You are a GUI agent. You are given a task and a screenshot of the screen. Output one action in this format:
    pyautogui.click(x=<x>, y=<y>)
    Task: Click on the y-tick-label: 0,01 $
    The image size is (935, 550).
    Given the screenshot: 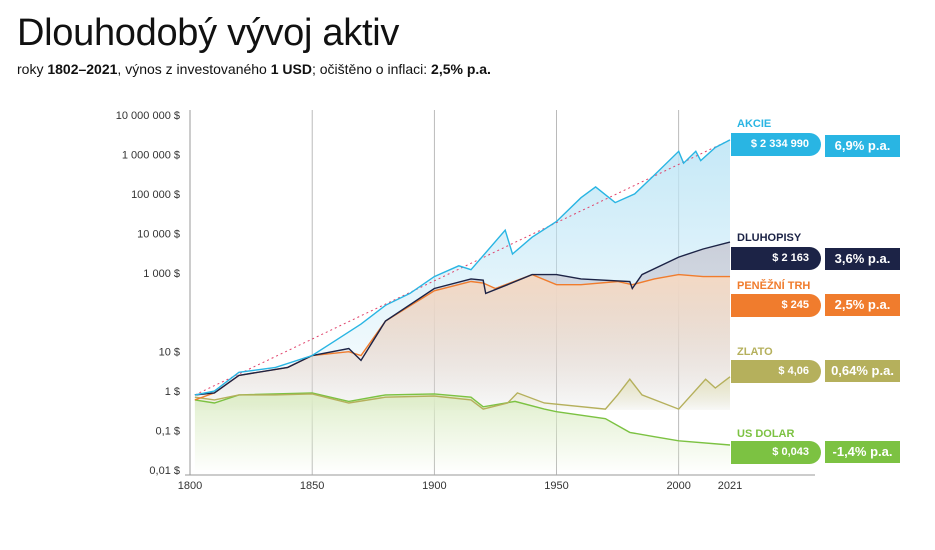 What is the action you would take?
    pyautogui.click(x=164, y=471)
    